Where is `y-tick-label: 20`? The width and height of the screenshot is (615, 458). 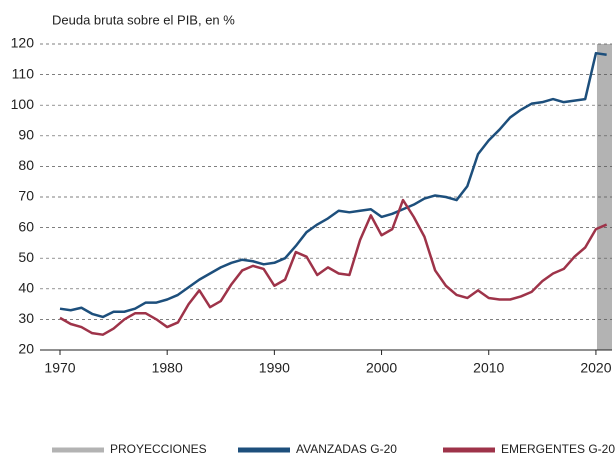 y-tick-label: 20 is located at coordinates (26, 349).